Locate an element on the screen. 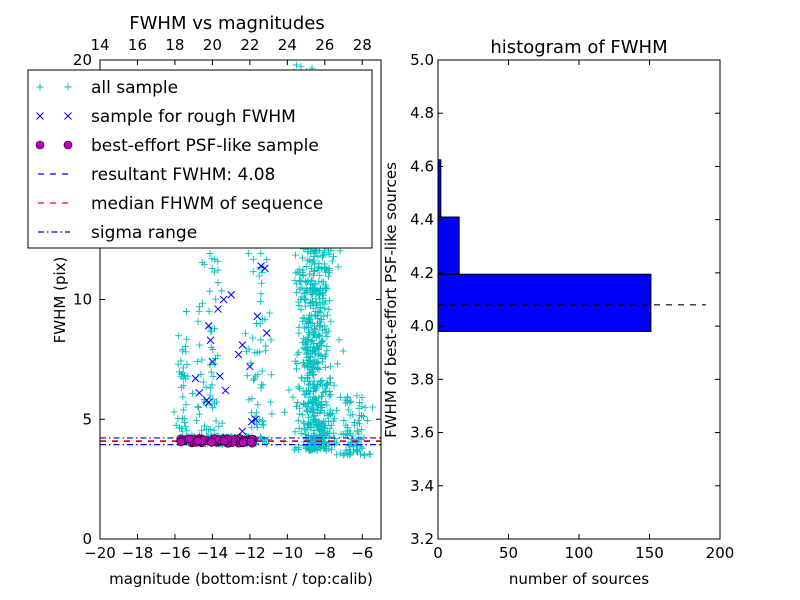 The width and height of the screenshot is (800, 600). psf-sample-point is located at coordinates (211, 442).